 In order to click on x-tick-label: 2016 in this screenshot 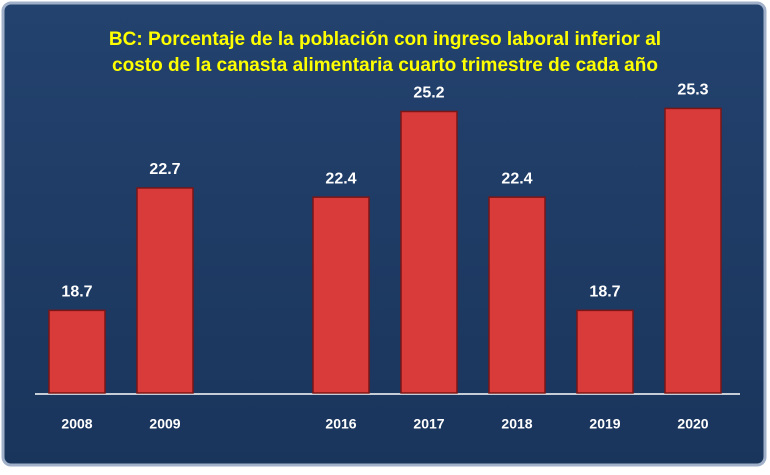, I will do `click(340, 424)`.